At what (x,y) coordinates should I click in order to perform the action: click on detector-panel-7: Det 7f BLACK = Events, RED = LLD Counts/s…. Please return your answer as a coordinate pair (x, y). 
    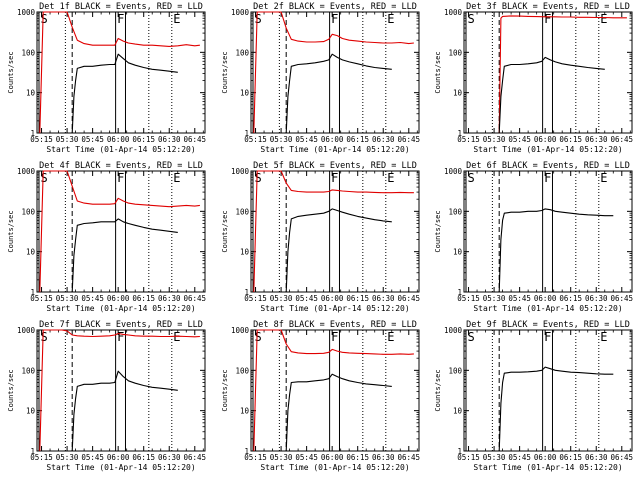
    Looking at the image, I should click on (106, 396).